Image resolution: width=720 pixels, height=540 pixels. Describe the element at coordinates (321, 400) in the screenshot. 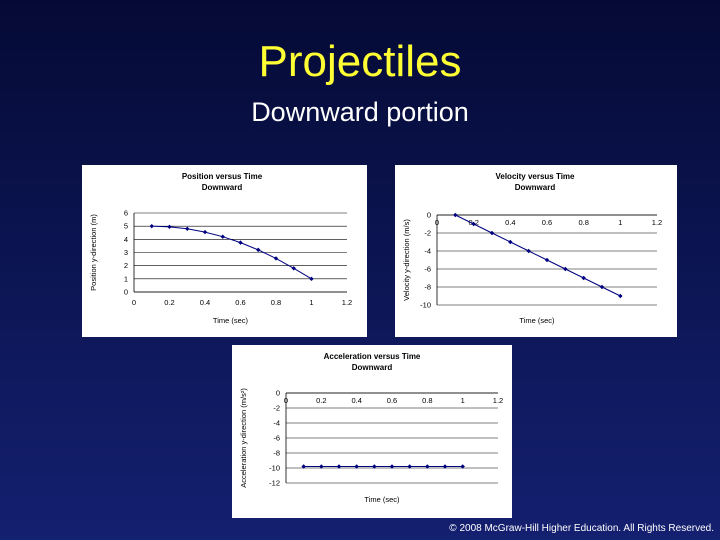

I see `chart-2-x-tick-label: 0.2` at that location.